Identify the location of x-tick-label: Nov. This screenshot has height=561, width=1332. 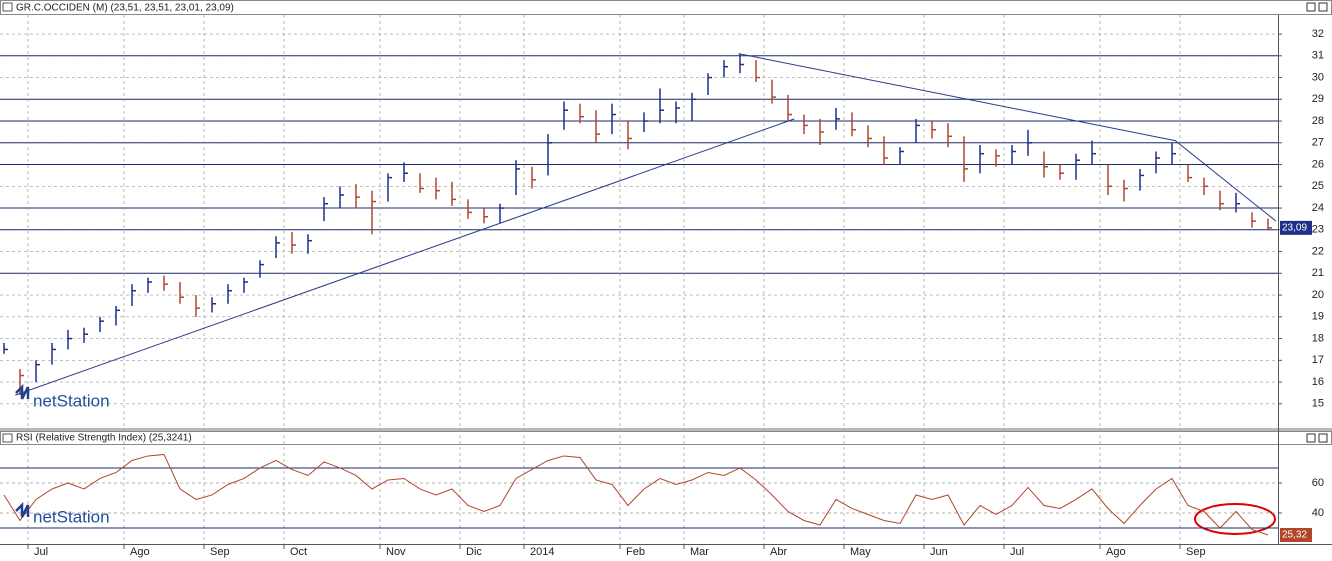
(396, 552).